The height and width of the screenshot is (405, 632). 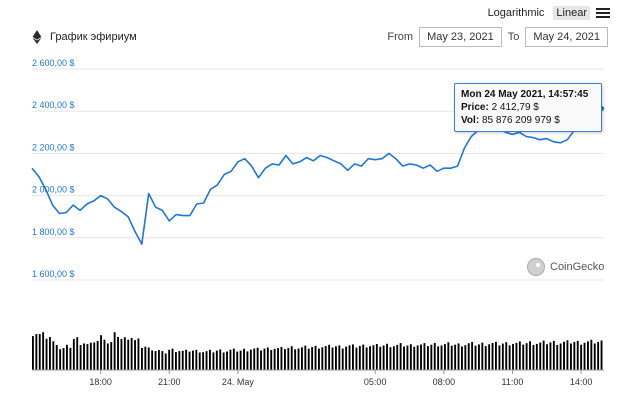 I want to click on y-tick-label: 2 200,00 $, so click(x=53, y=147).